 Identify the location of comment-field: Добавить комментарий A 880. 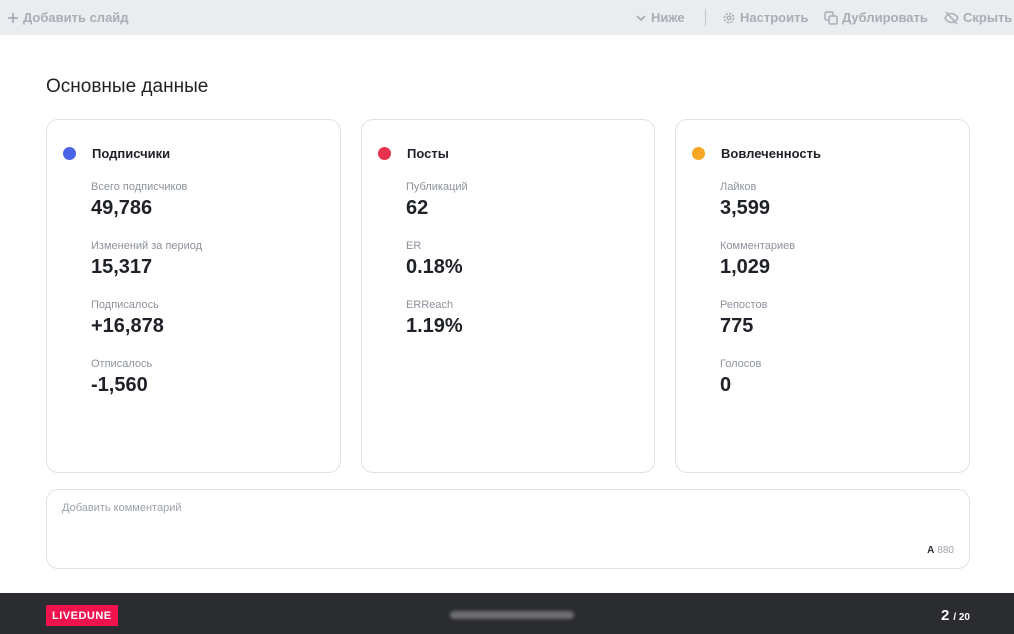
(508, 529).